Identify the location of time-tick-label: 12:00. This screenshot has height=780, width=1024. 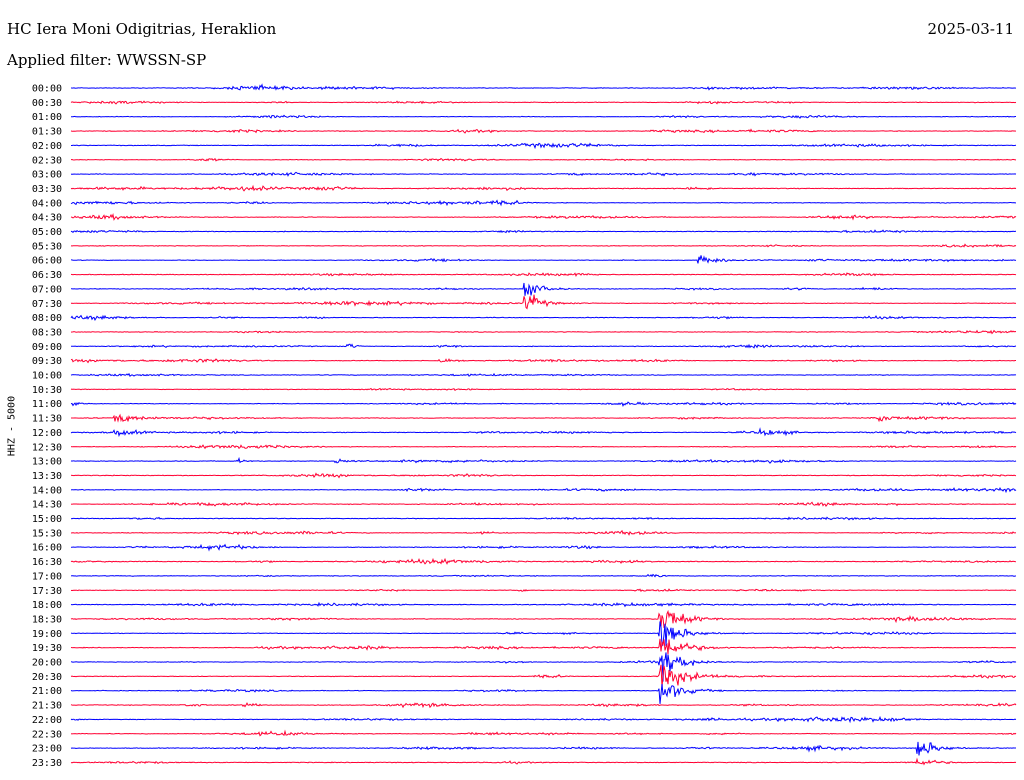
(47, 433).